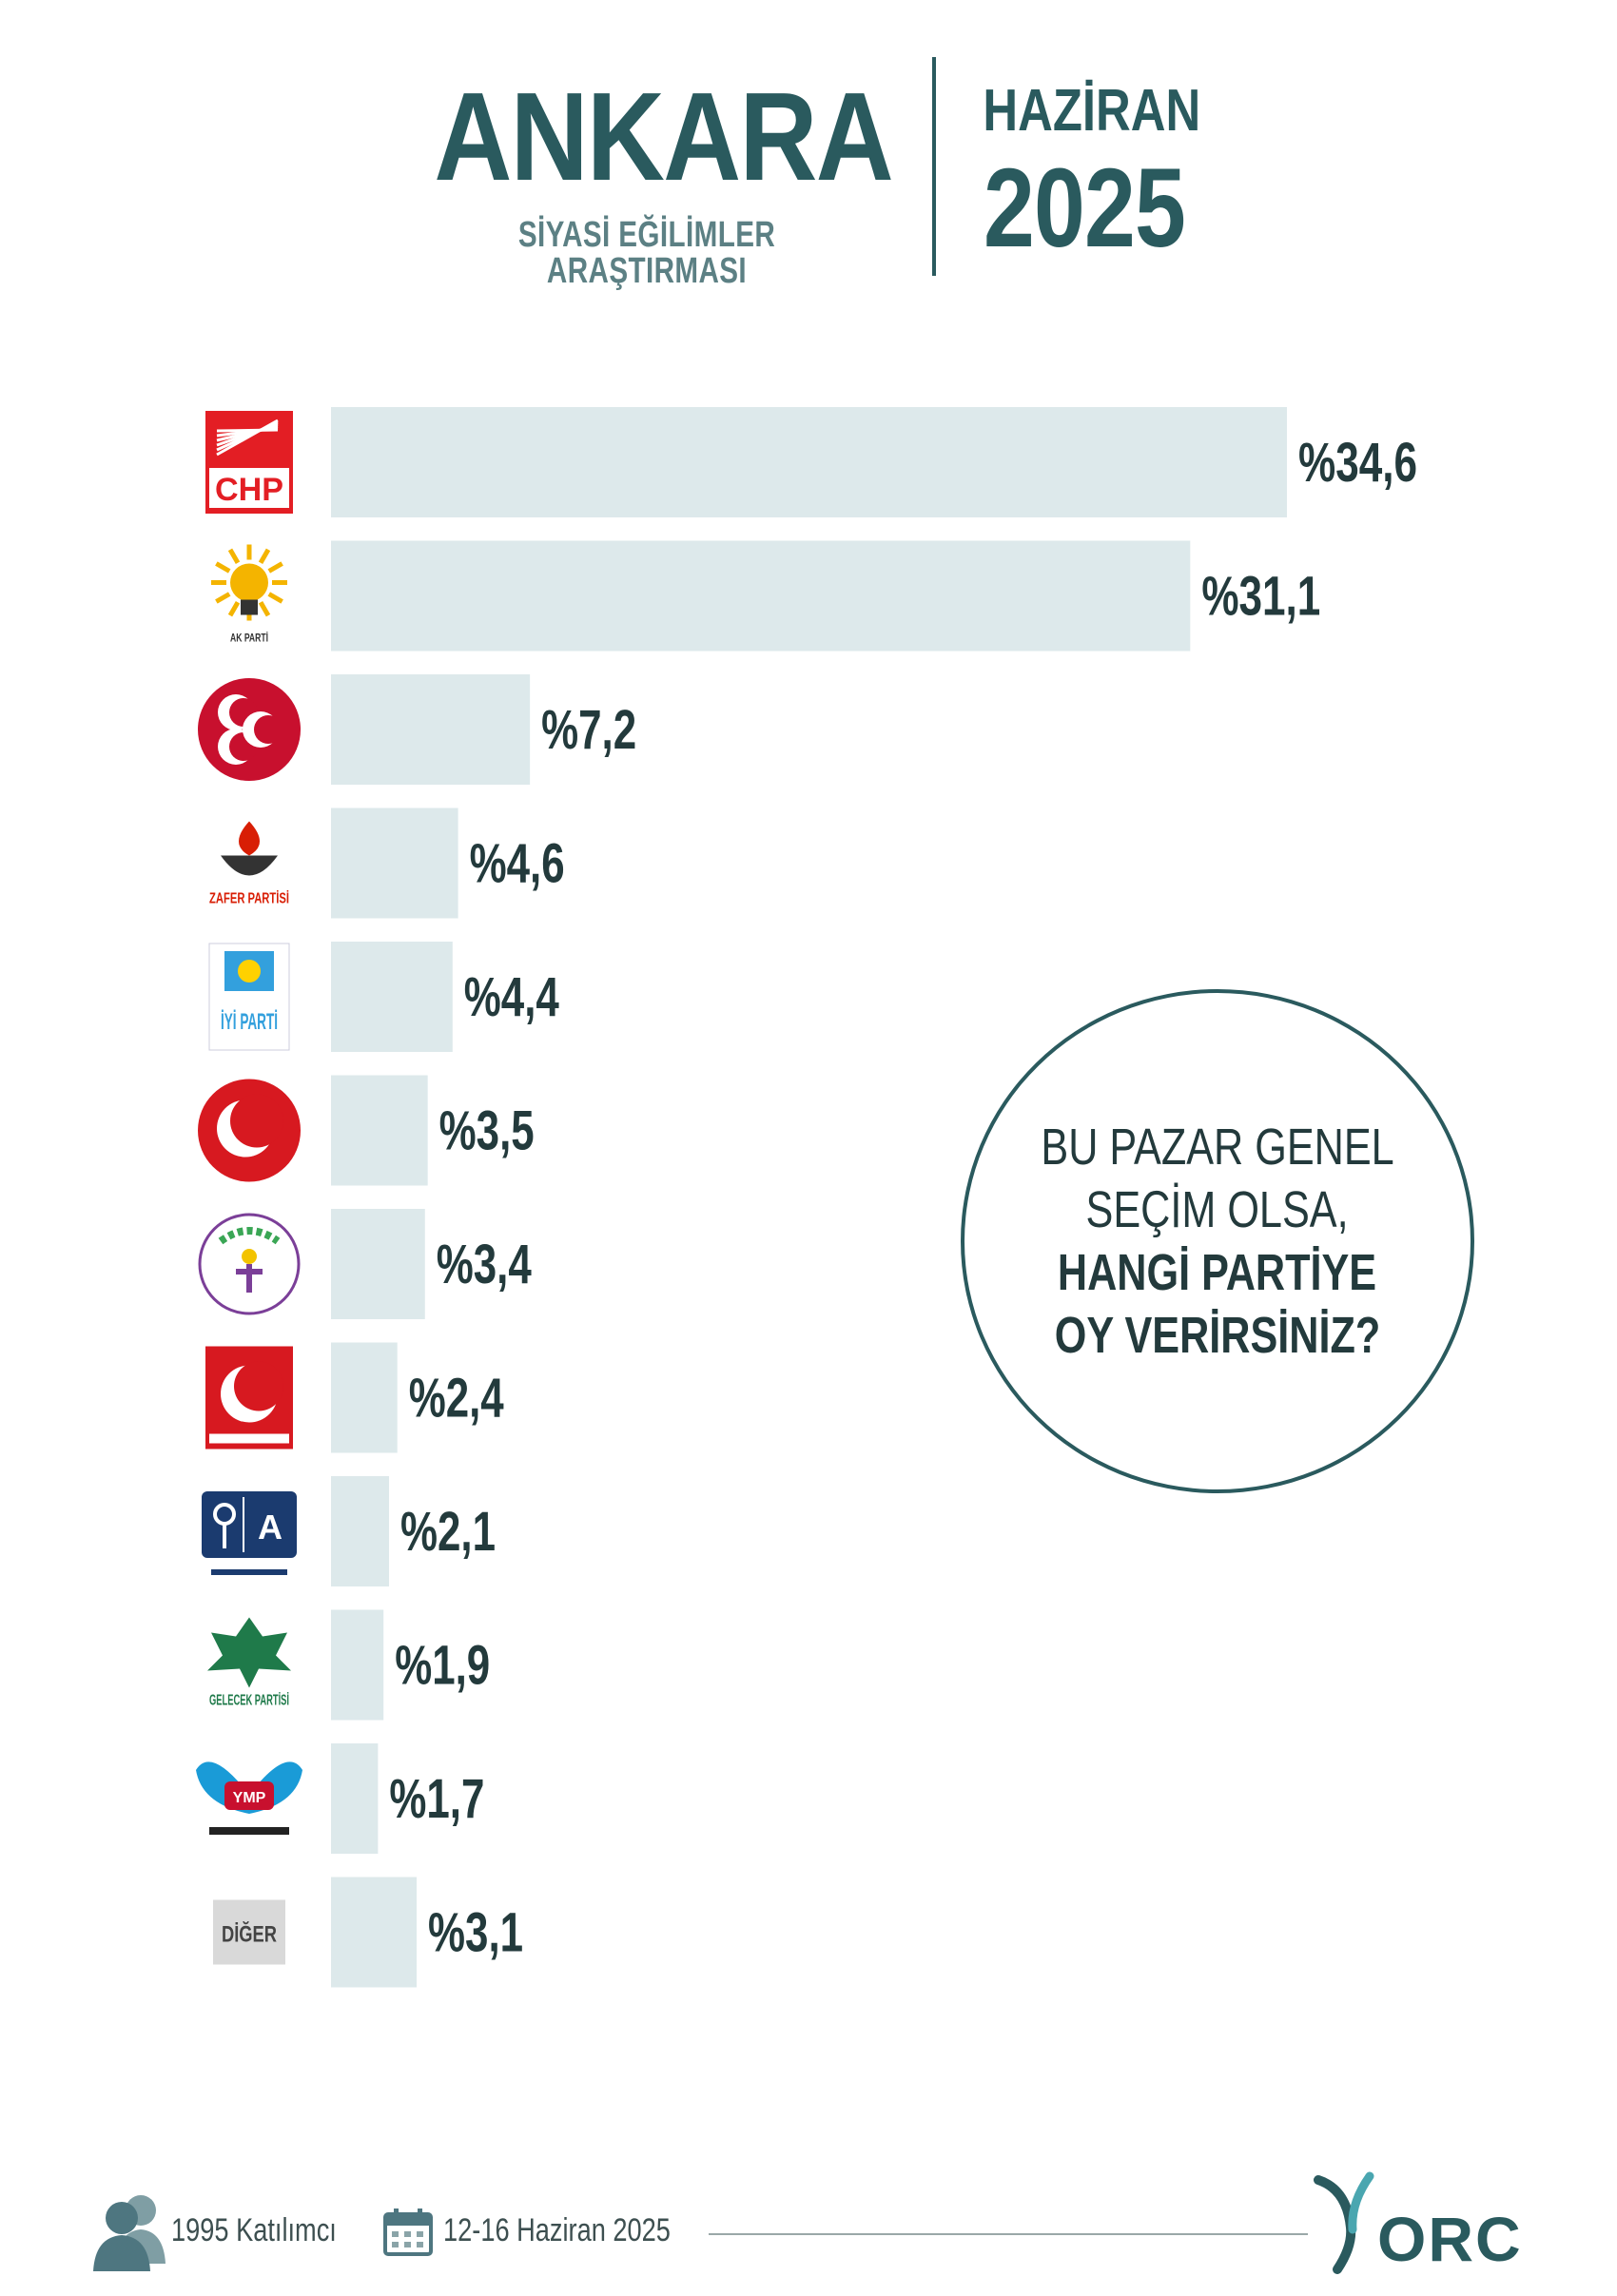 This screenshot has width=1617, height=2296. What do you see at coordinates (249, 1533) in the screenshot?
I see `anahtar-parti-logo-icon: A` at bounding box center [249, 1533].